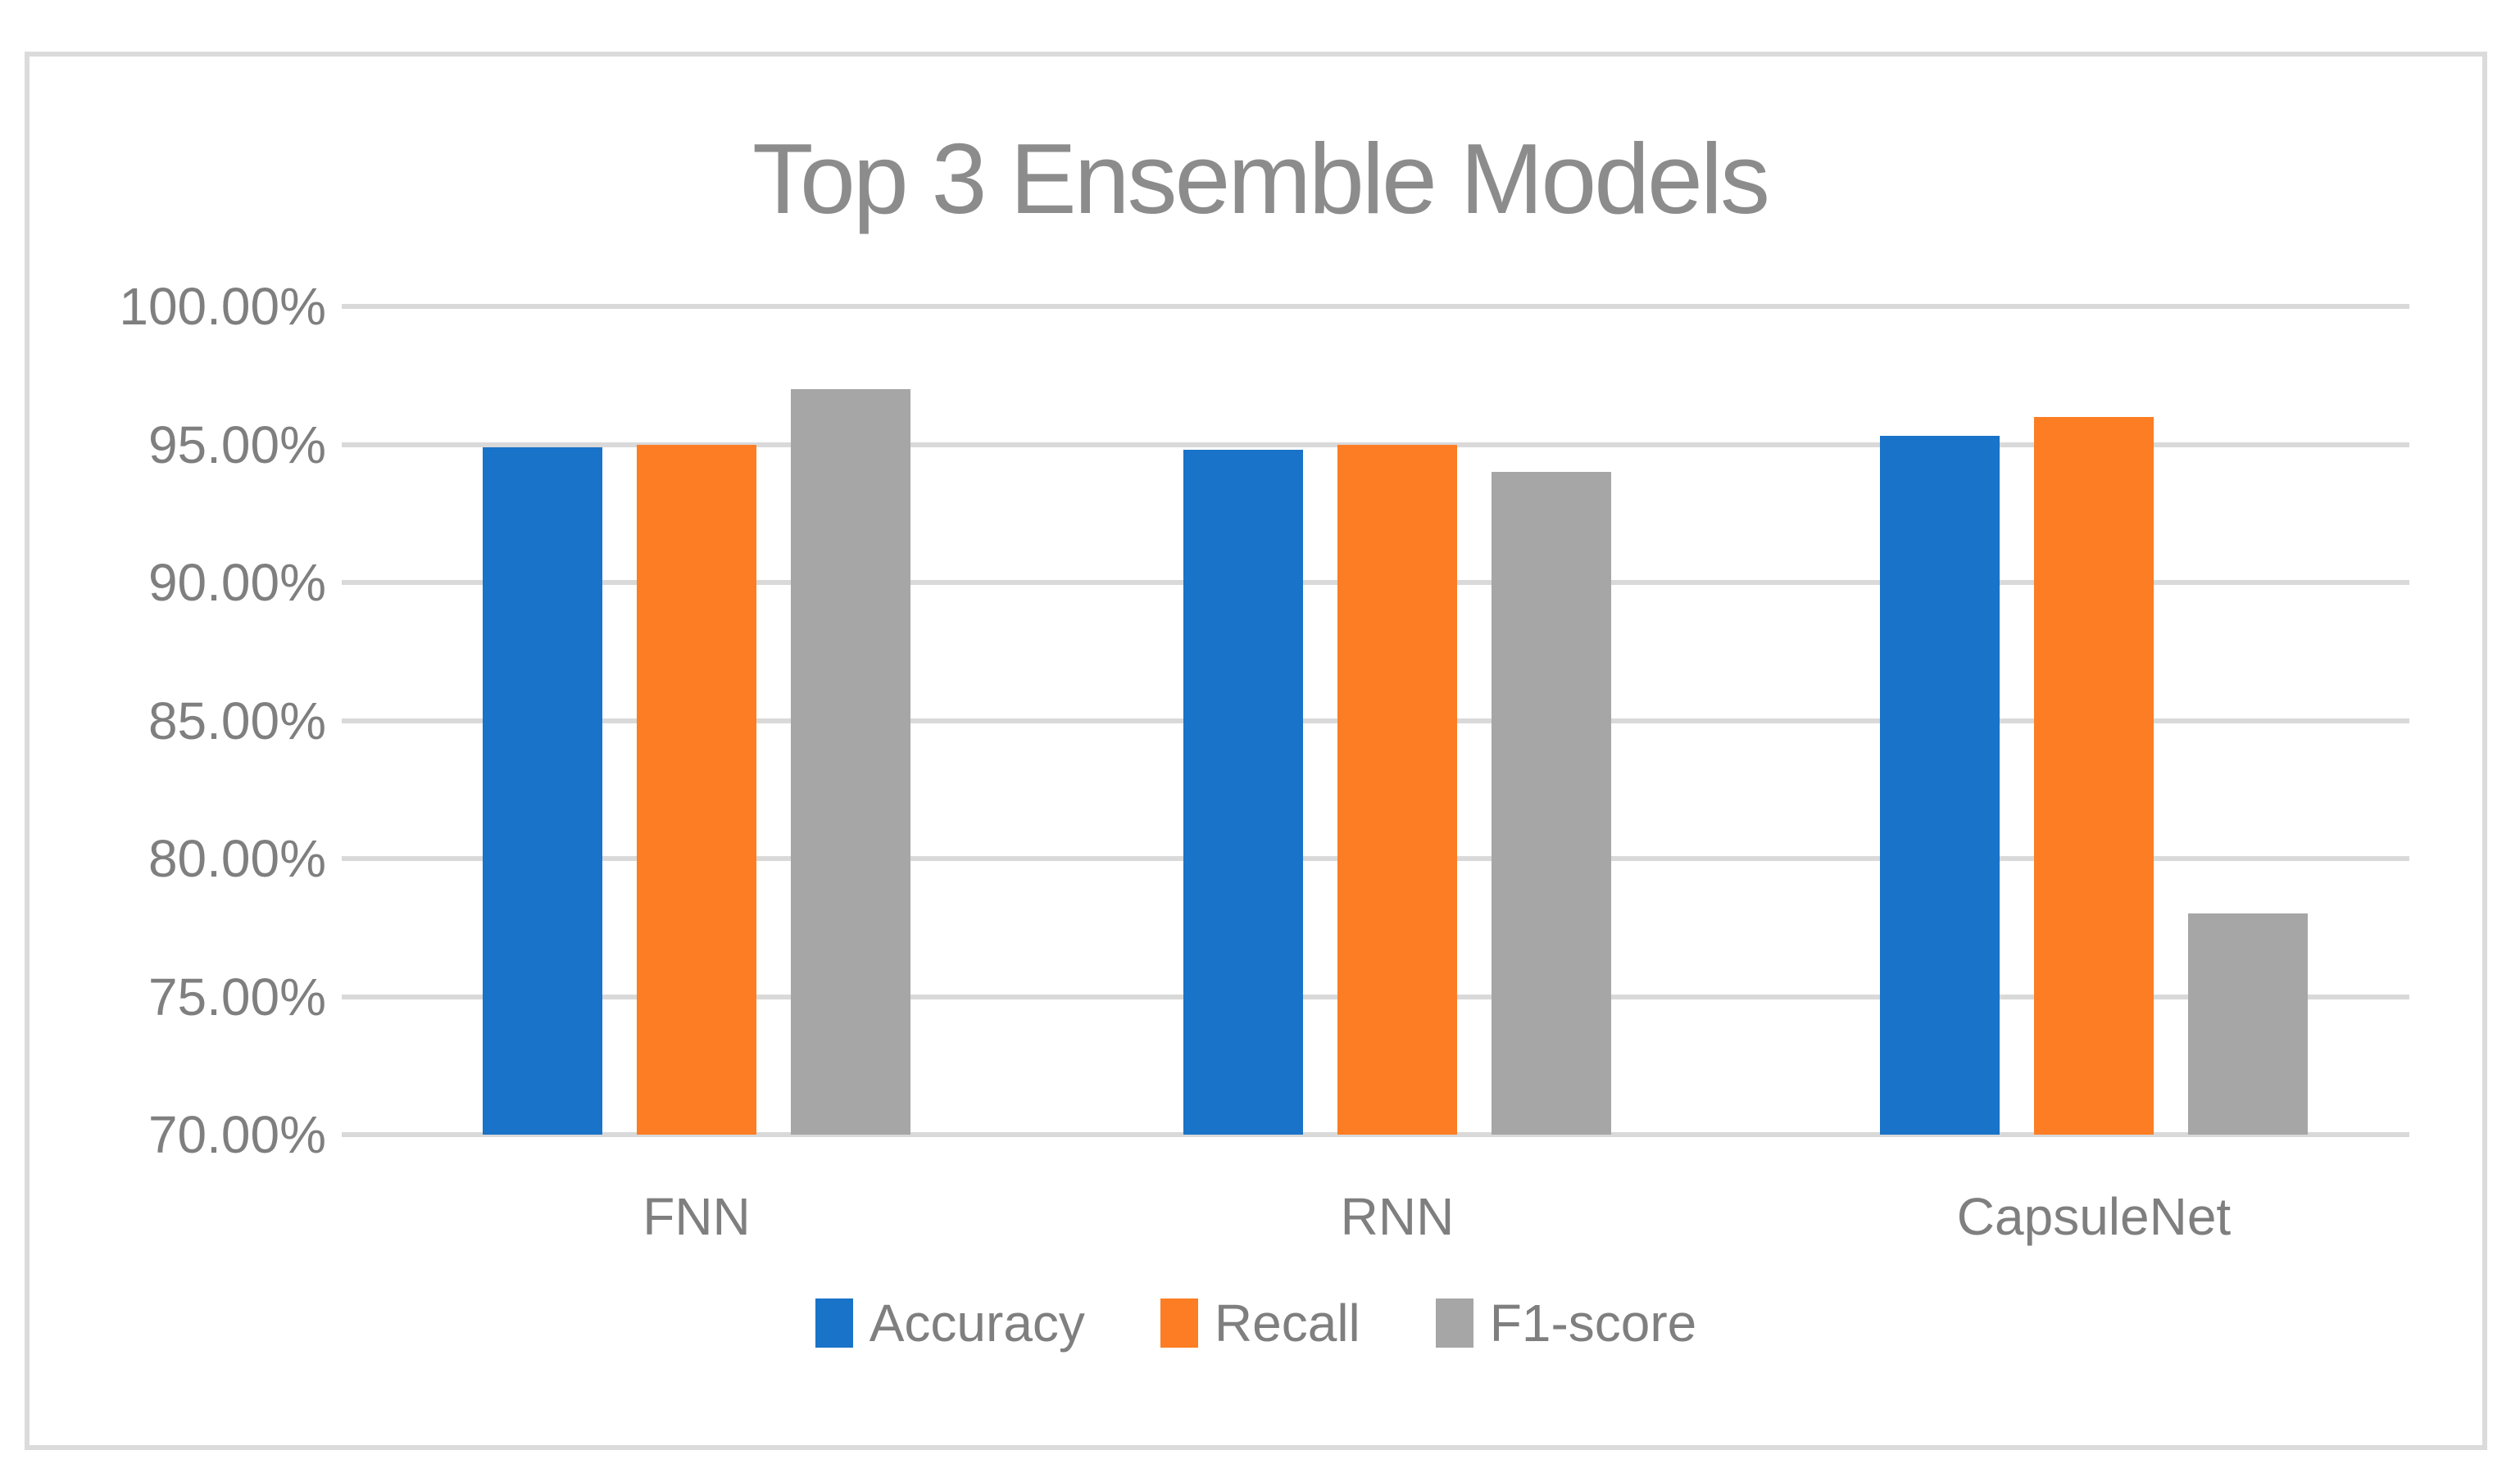  Describe the element at coordinates (222, 306) in the screenshot. I see `y-tick-label-100: 100.00%` at that location.